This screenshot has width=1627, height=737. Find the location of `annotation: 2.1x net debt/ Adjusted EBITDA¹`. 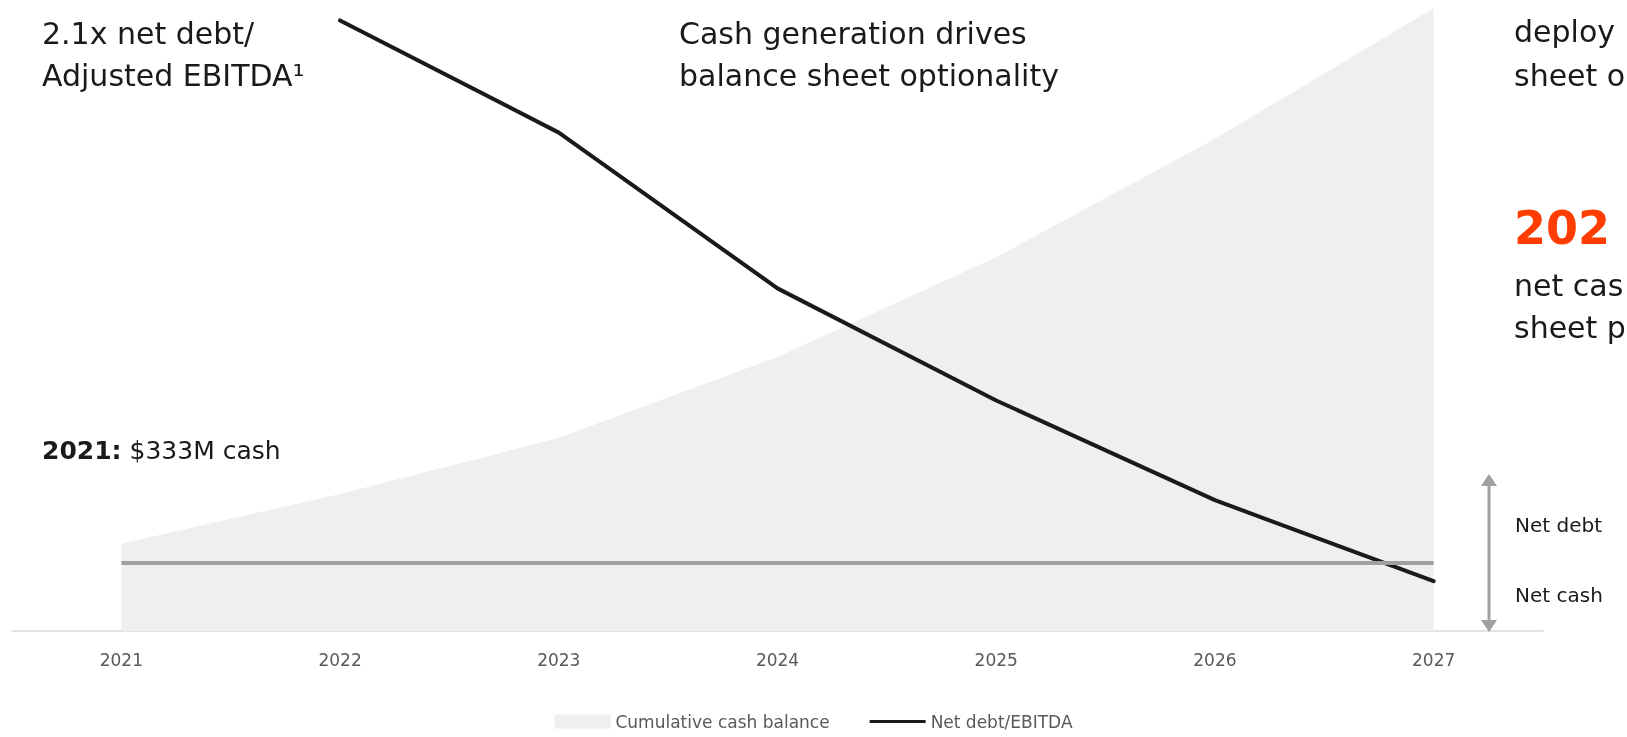

annotation: 2.1x net debt/ Adjusted EBITDA¹ is located at coordinates (173, 54).